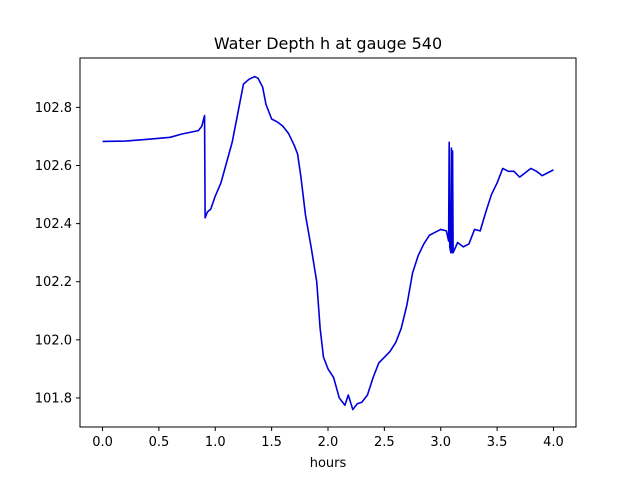 This screenshot has height=480, width=640. What do you see at coordinates (53, 398) in the screenshot?
I see `y-tick-label: 101.8` at bounding box center [53, 398].